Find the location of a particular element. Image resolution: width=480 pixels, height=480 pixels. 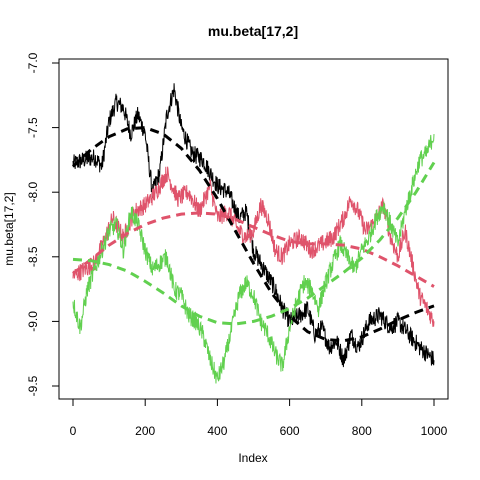

y-axis-label: mu.beta[17,2] is located at coordinates (9, 228).